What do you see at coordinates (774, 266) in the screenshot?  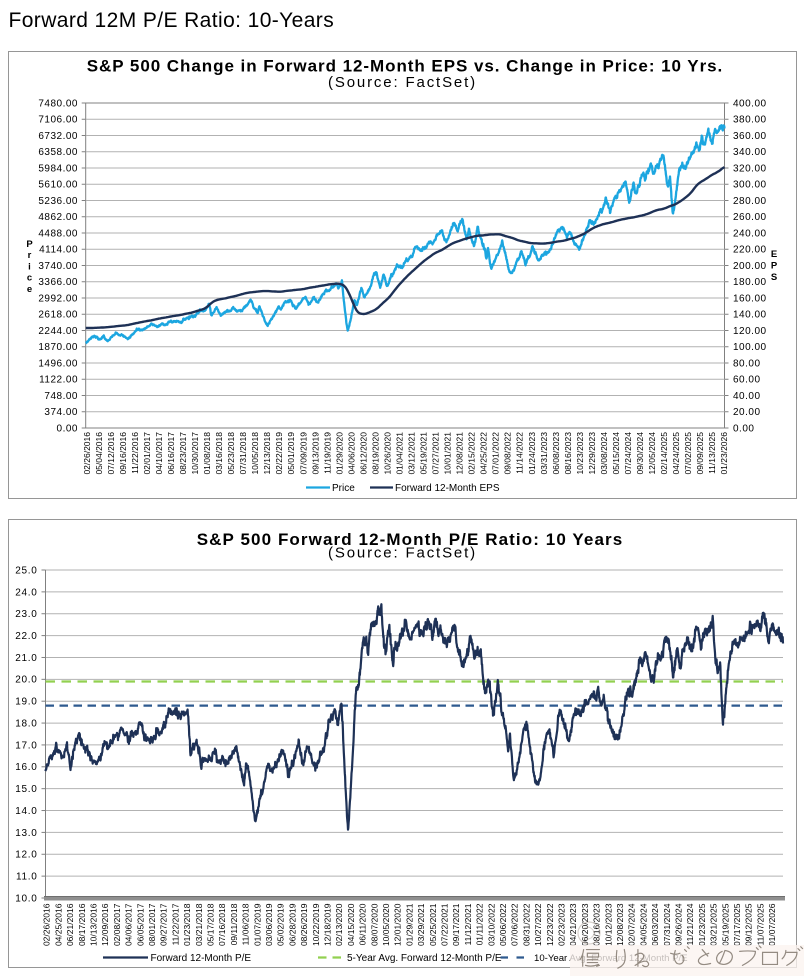 I see `svg-text: P` at bounding box center [774, 266].